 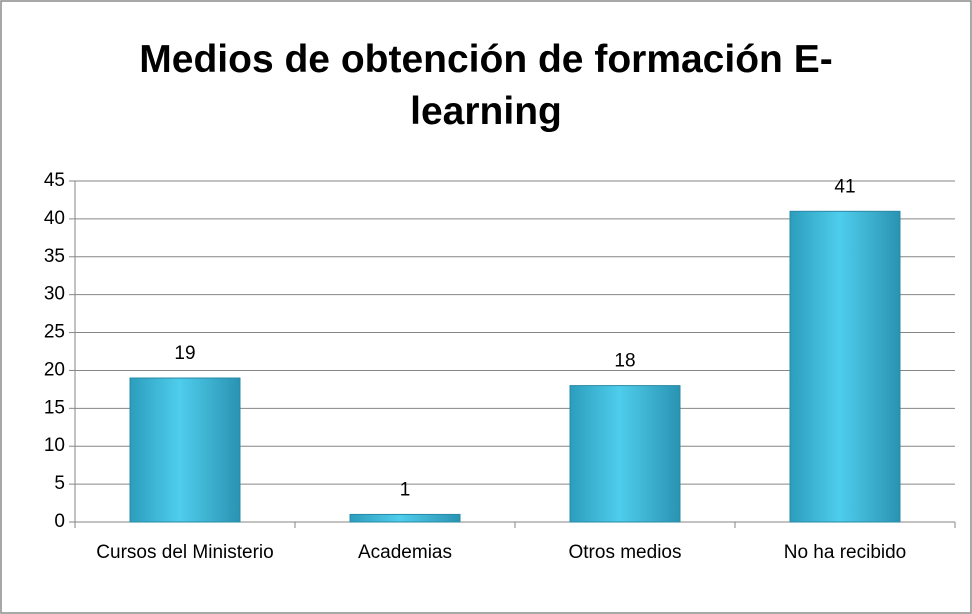 What do you see at coordinates (54, 332) in the screenshot?
I see `y-tick-label: 25` at bounding box center [54, 332].